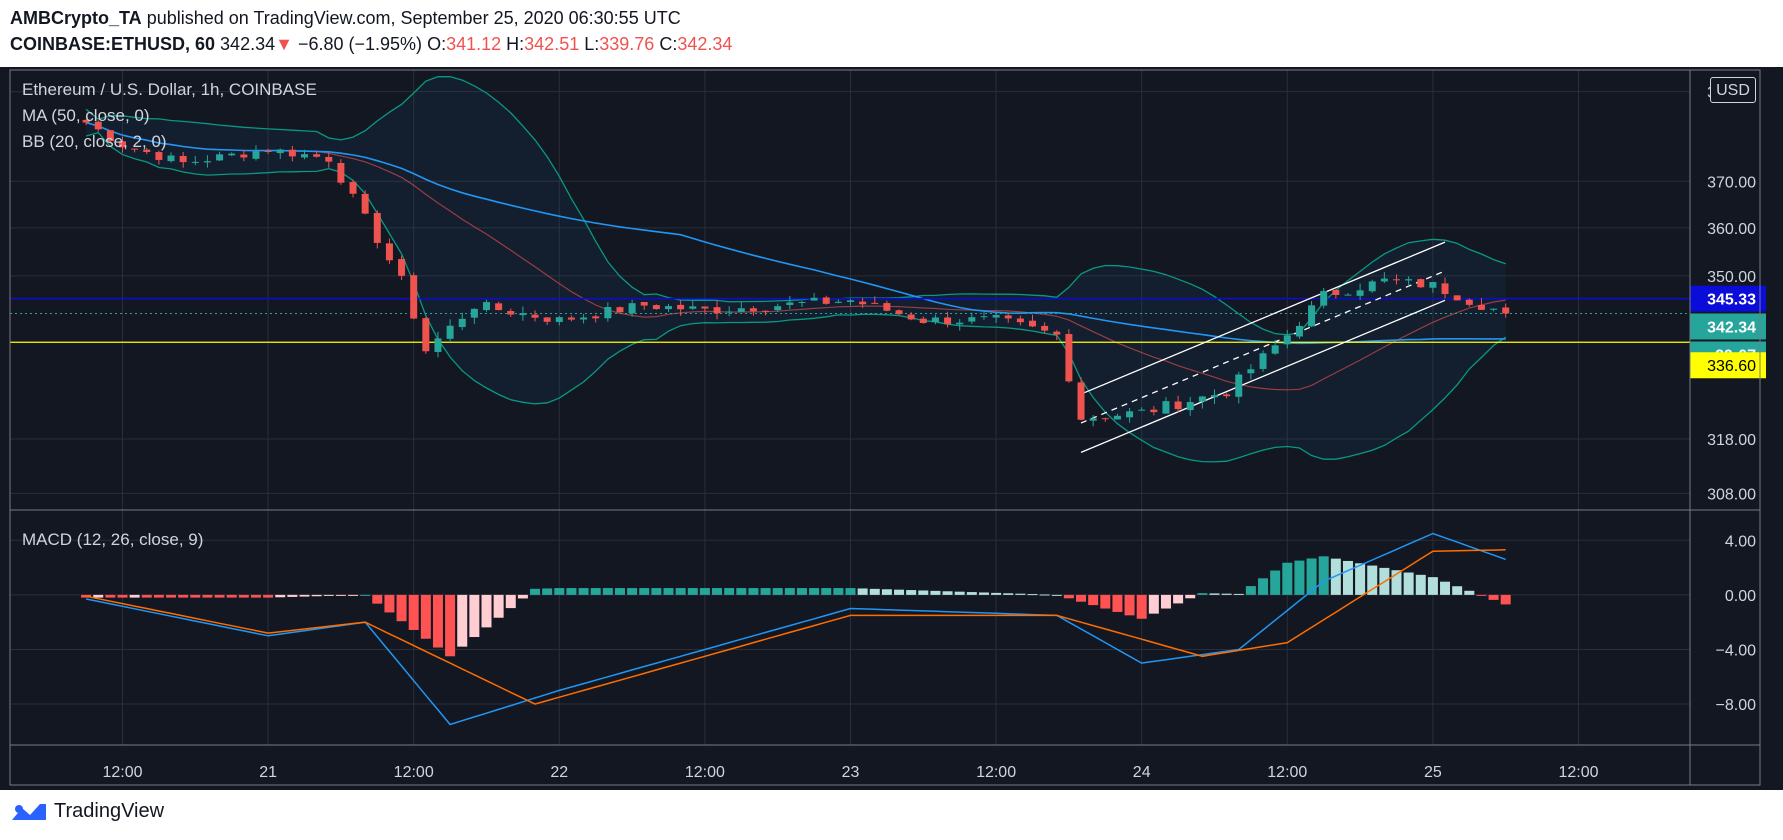 The width and height of the screenshot is (1783, 840). I want to click on x-tick-label: 12:00, so click(996, 772).